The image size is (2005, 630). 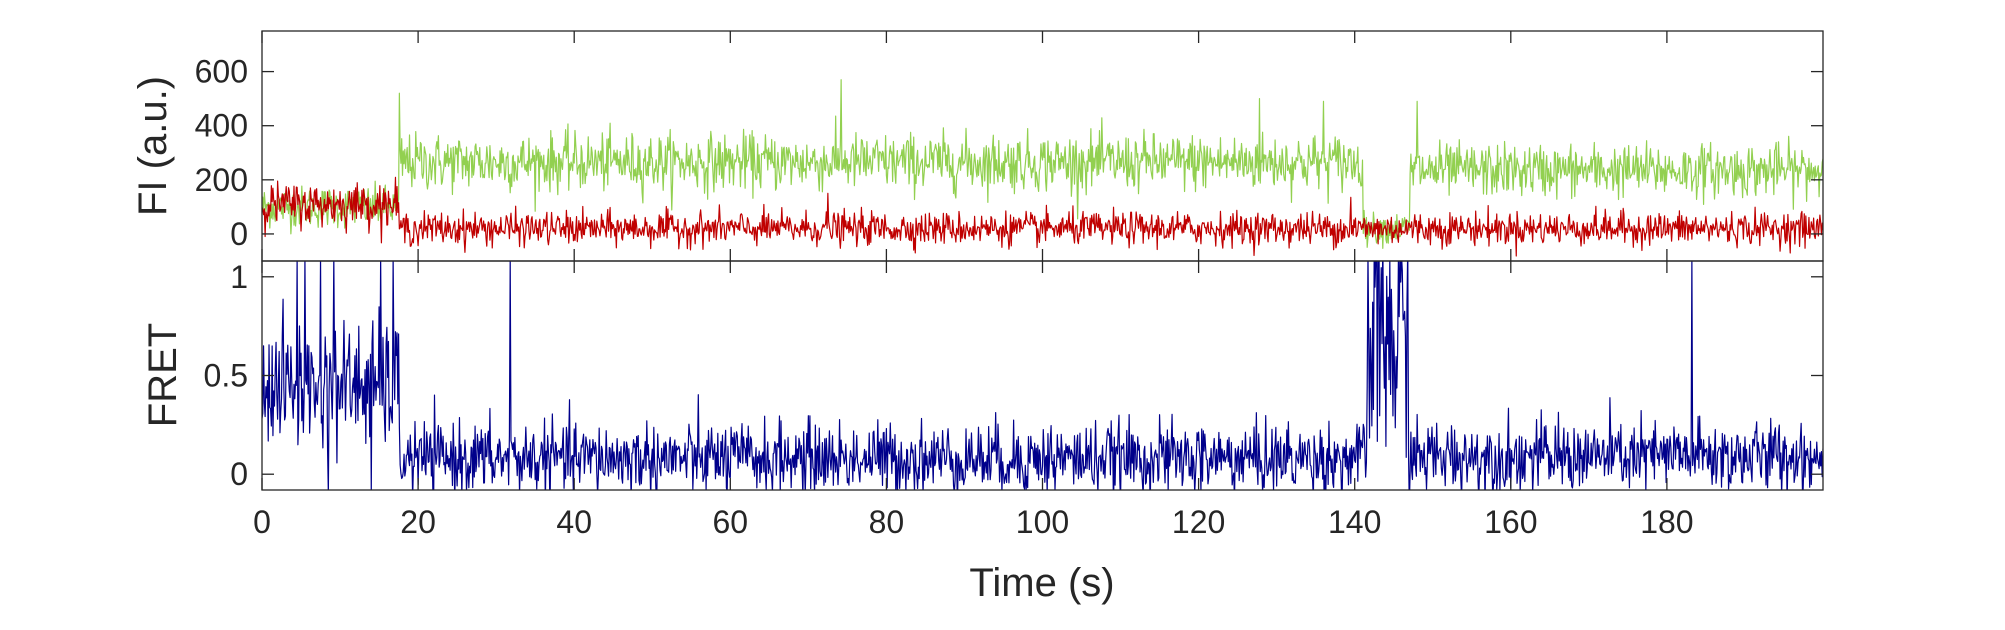 I want to click on x-tick-label: 120, so click(x=1198, y=522).